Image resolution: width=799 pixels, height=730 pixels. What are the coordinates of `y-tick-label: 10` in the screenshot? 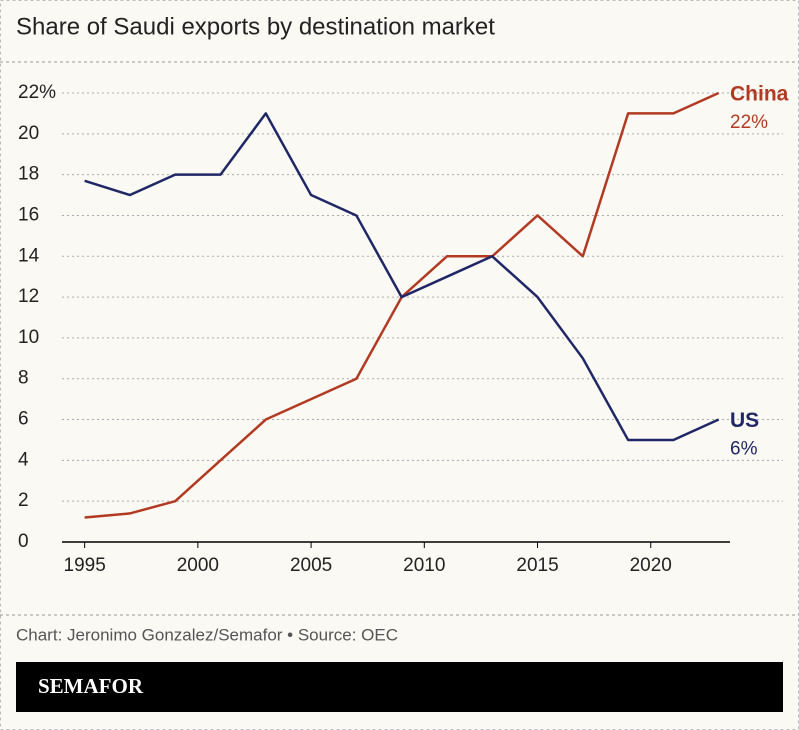 It's located at (28, 337).